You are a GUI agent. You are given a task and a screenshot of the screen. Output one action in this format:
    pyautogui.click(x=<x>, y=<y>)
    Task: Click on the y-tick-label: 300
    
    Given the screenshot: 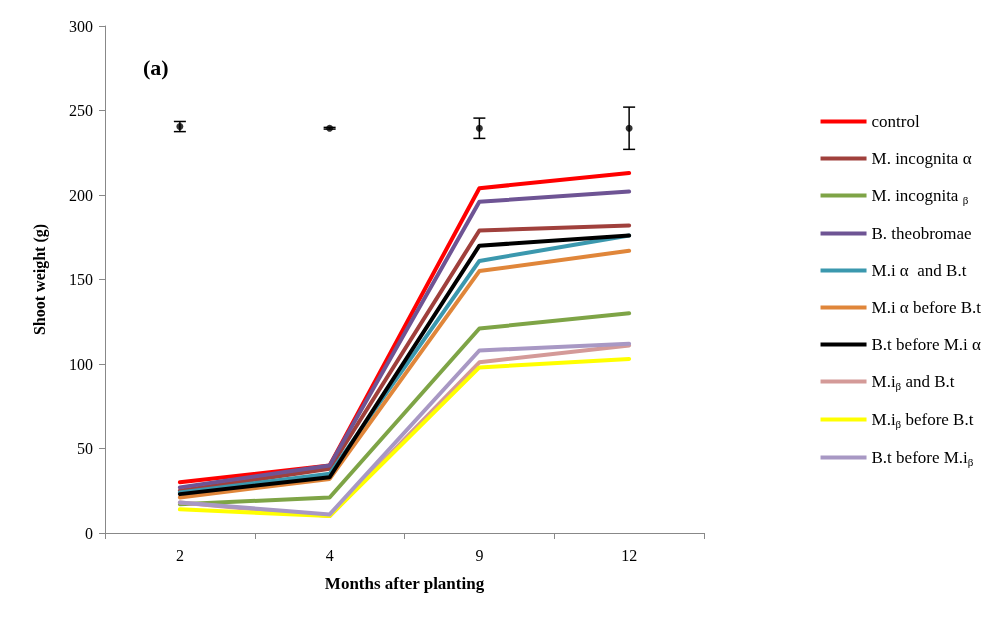 What is the action you would take?
    pyautogui.click(x=81, y=26)
    